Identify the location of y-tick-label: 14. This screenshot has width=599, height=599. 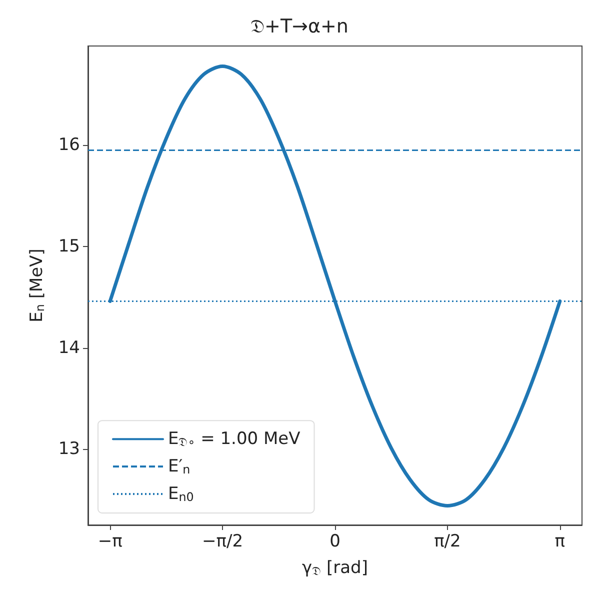
(69, 348).